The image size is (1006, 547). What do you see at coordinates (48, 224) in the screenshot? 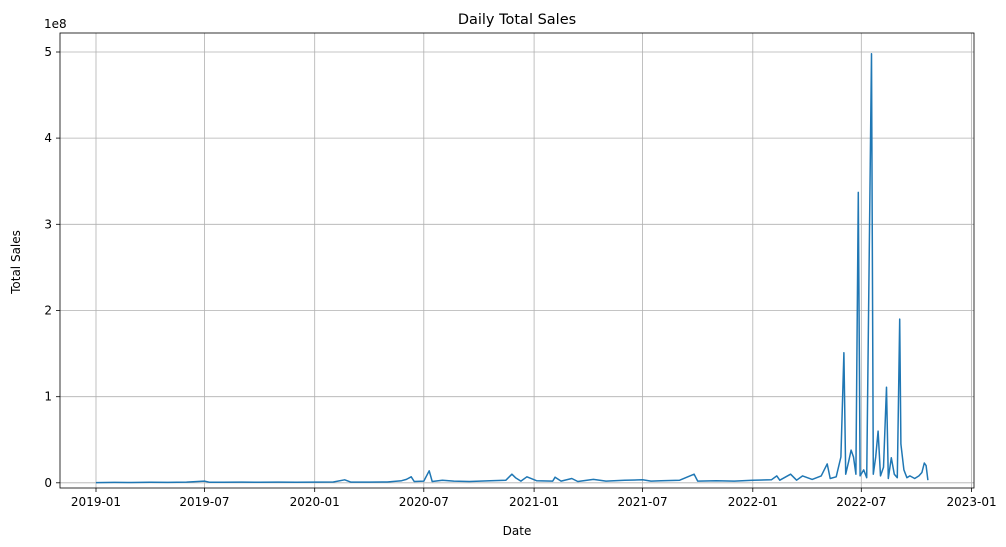
I see `y-tick-label-3: 3` at bounding box center [48, 224].